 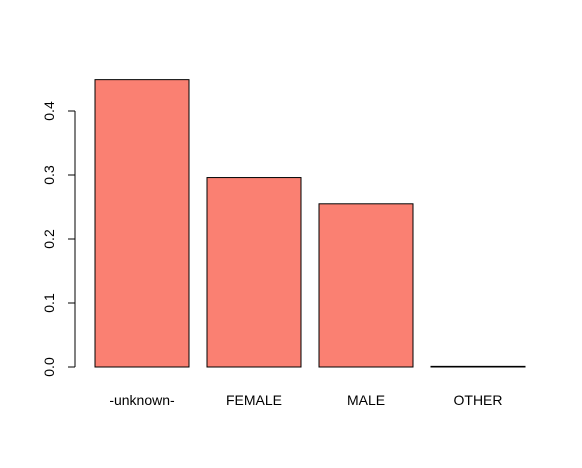 I want to click on y-tick-label: 0.0, so click(x=49, y=367).